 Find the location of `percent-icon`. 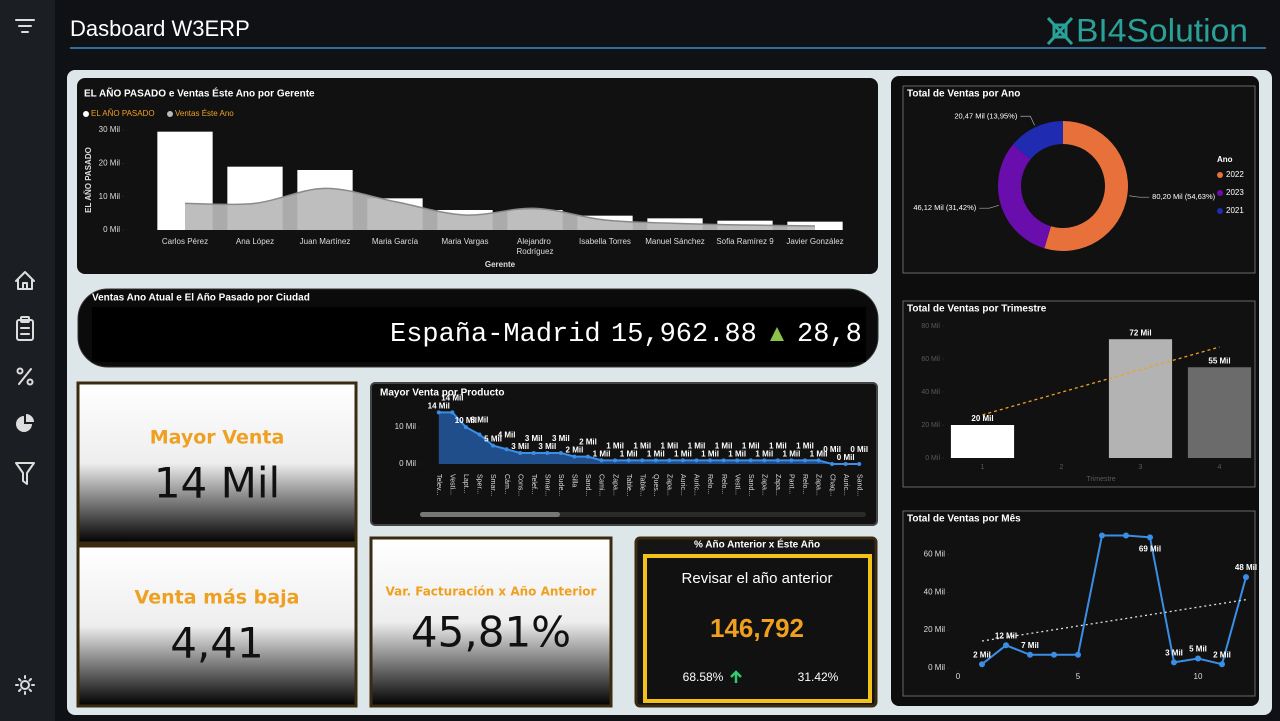

percent-icon is located at coordinates (25, 376).